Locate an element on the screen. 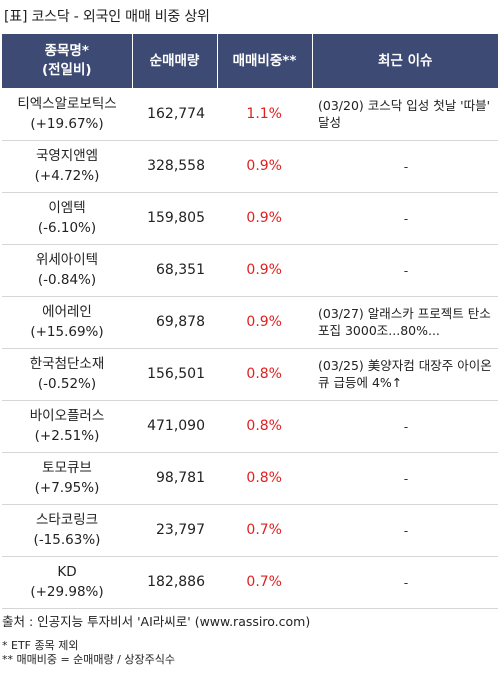  stock-name-cell: 국영지앤엠 (+4.72%) is located at coordinates (67, 166).